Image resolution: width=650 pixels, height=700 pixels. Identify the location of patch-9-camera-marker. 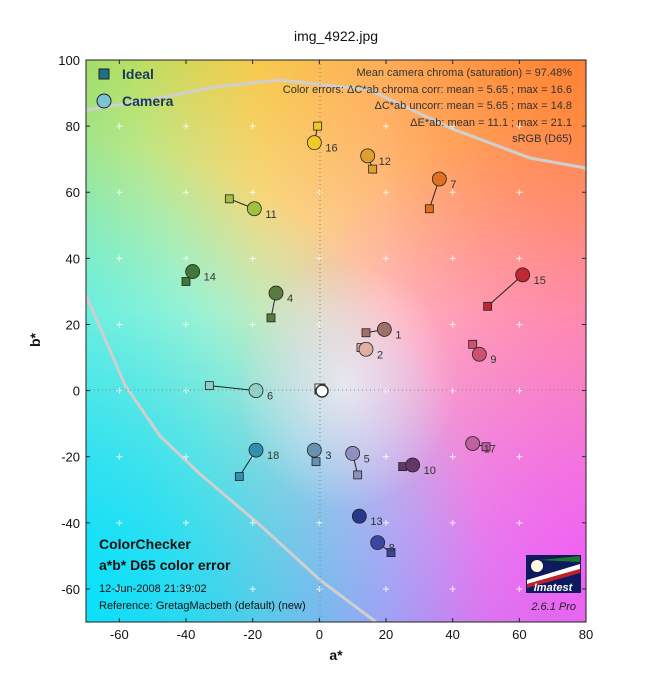
(479, 354).